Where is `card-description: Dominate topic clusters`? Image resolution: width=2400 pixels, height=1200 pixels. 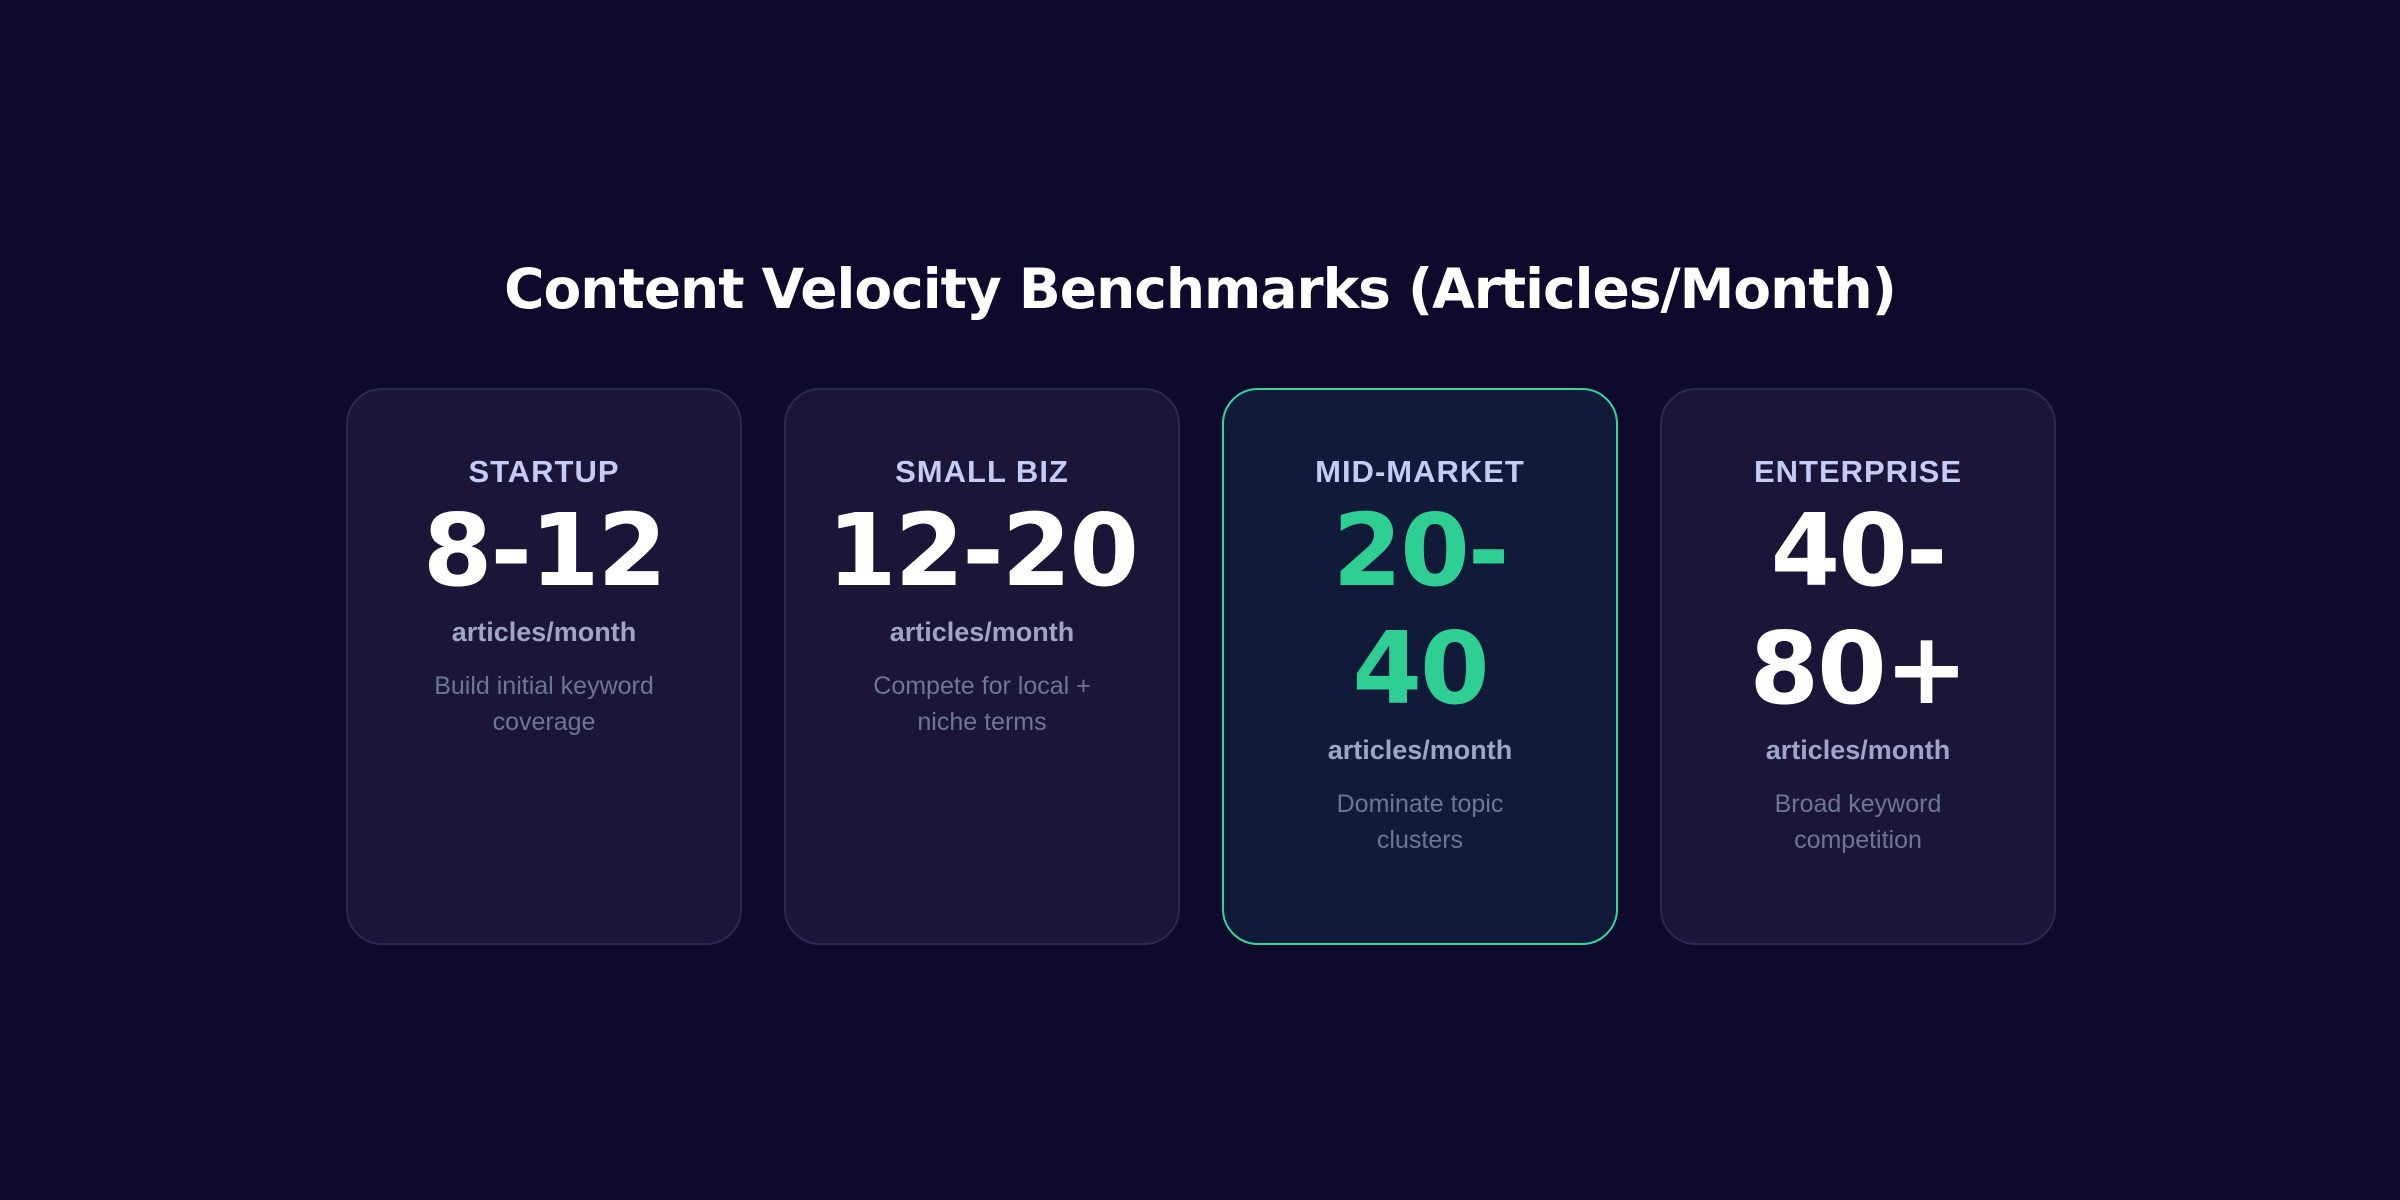 card-description: Dominate topic clusters is located at coordinates (1420, 822).